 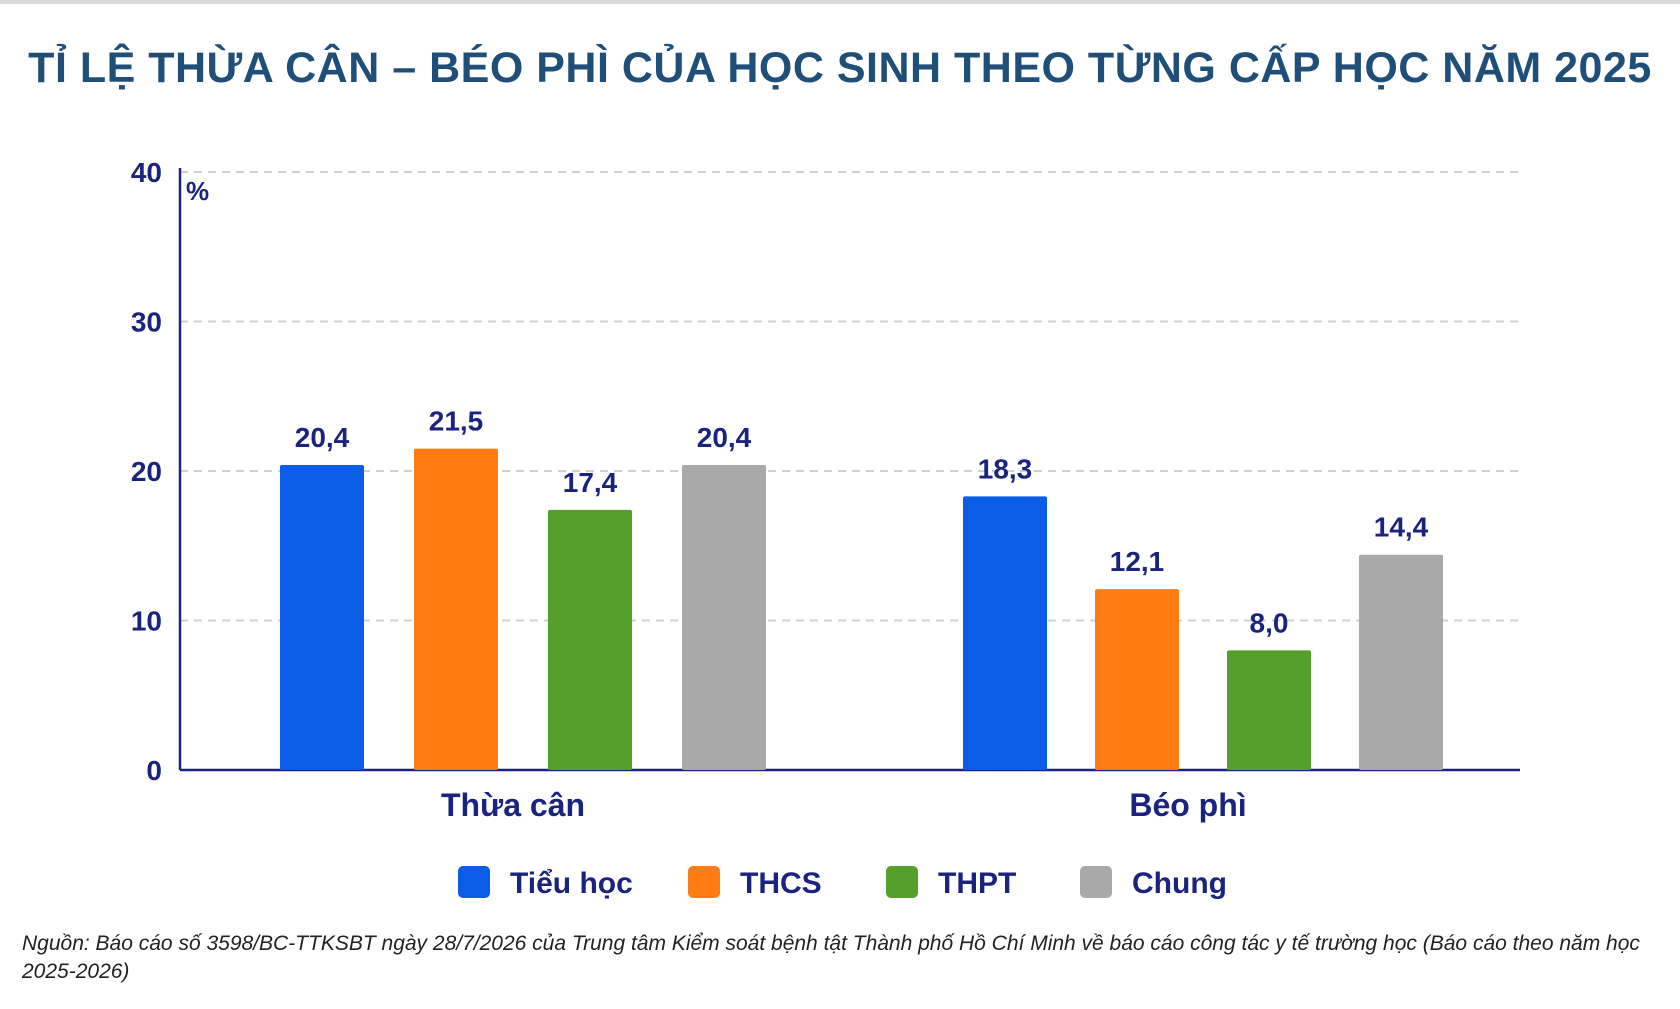 I want to click on y-axis-unit: %, so click(x=197, y=191).